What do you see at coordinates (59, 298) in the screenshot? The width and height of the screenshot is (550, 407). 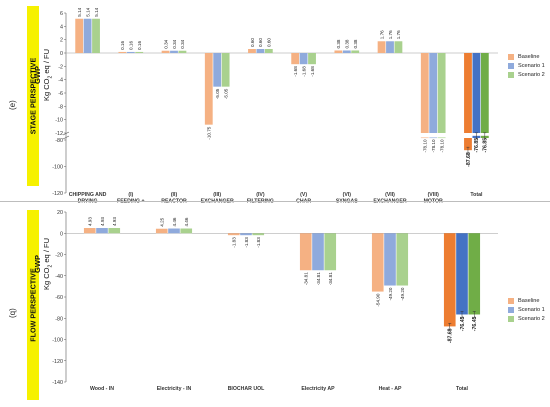 I see `y-tick-label: -60` at bounding box center [59, 298].